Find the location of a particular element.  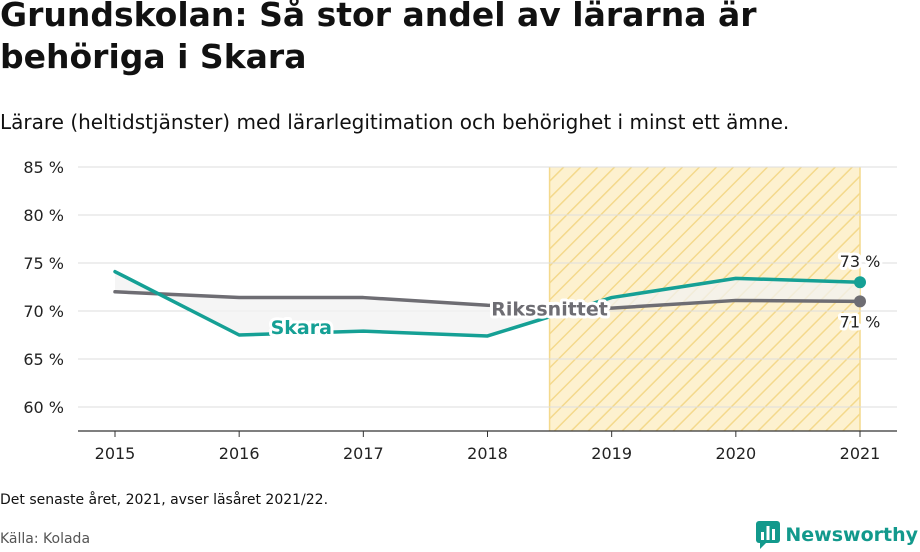

series-endpoint-skara is located at coordinates (860, 282).